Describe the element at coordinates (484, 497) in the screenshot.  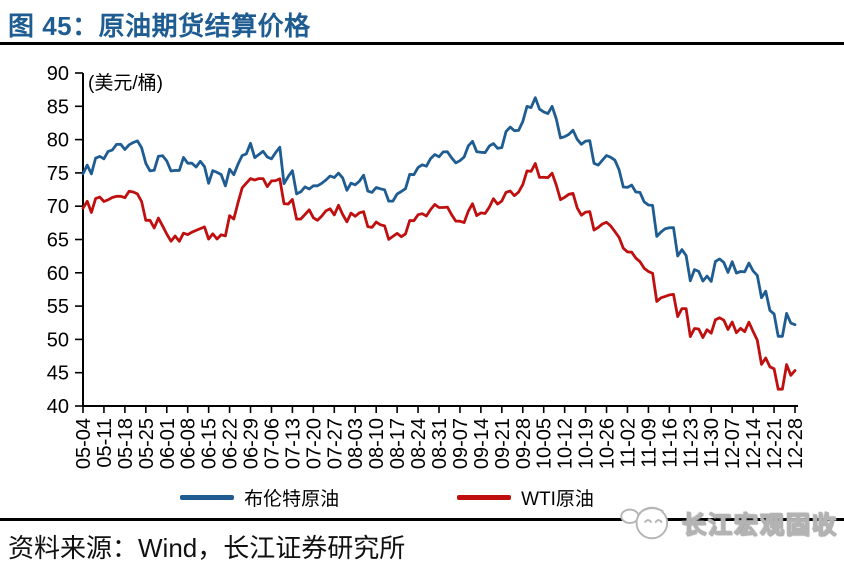
I see `wti-line-swatch-icon` at that location.